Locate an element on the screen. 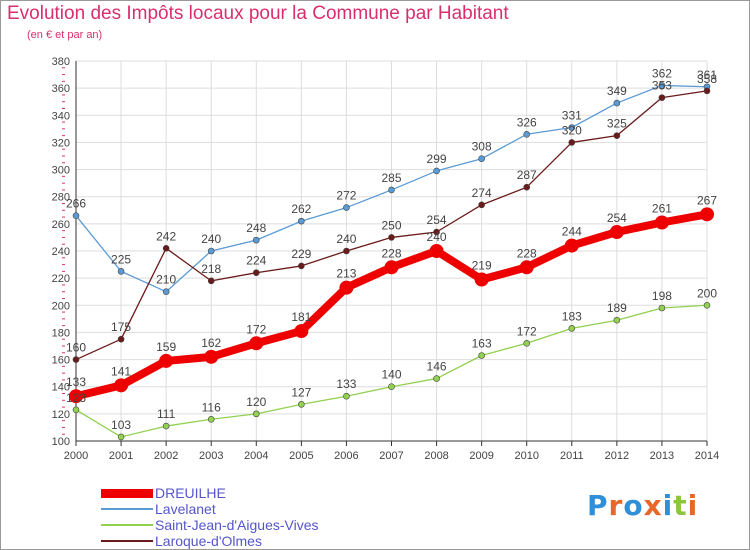 This screenshot has height=550, width=750. data-label-lavelanet: 361 is located at coordinates (707, 75).